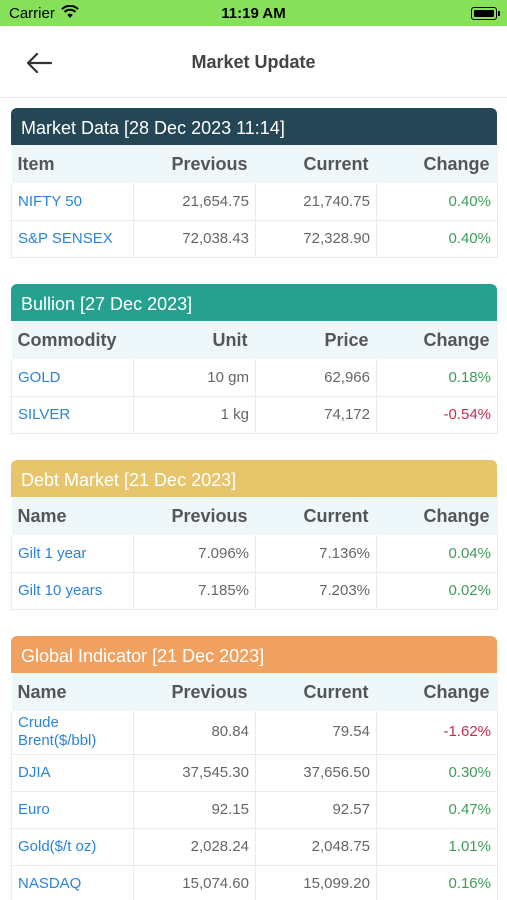  What do you see at coordinates (72, 554) in the screenshot?
I see `row-name-link: Gilt 1 year` at bounding box center [72, 554].